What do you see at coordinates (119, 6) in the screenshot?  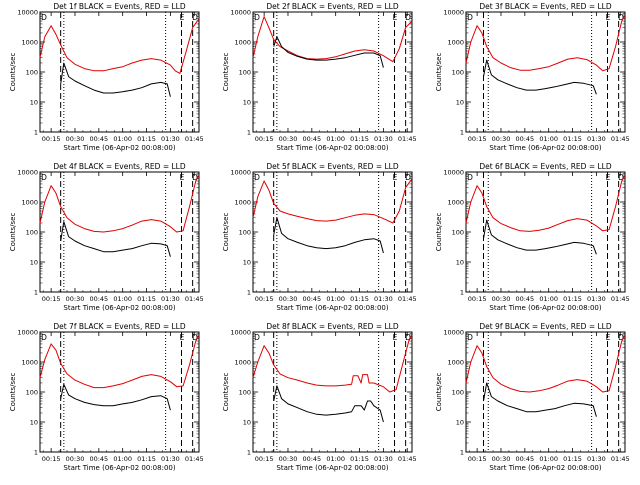 I see `chart-title: Det 1f BLACK = Events, RED = LLD` at bounding box center [119, 6].